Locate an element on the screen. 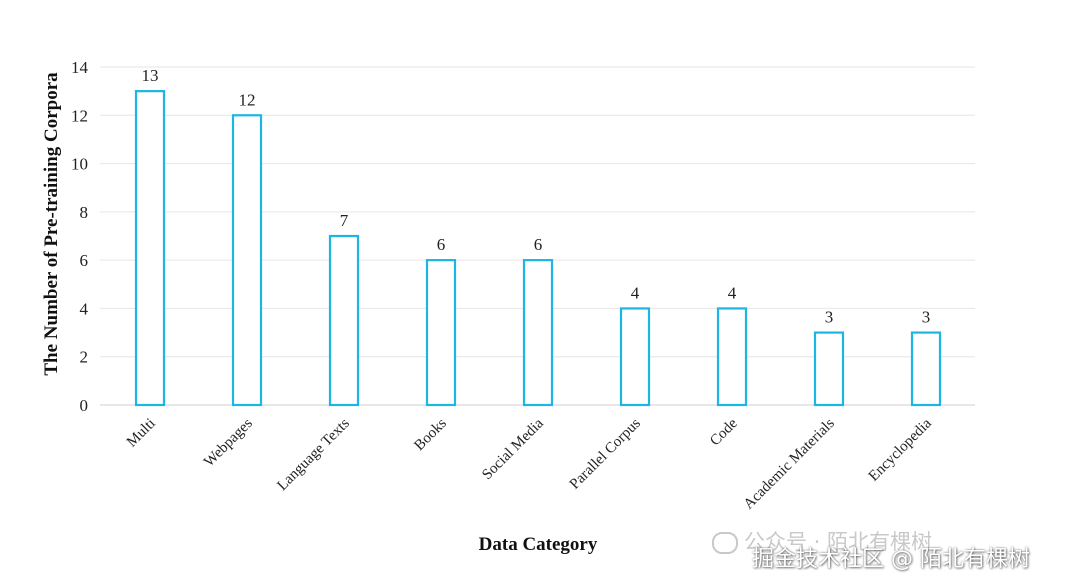 This screenshot has height=587, width=1080. x-tick-label: Language Texts is located at coordinates (313, 454).